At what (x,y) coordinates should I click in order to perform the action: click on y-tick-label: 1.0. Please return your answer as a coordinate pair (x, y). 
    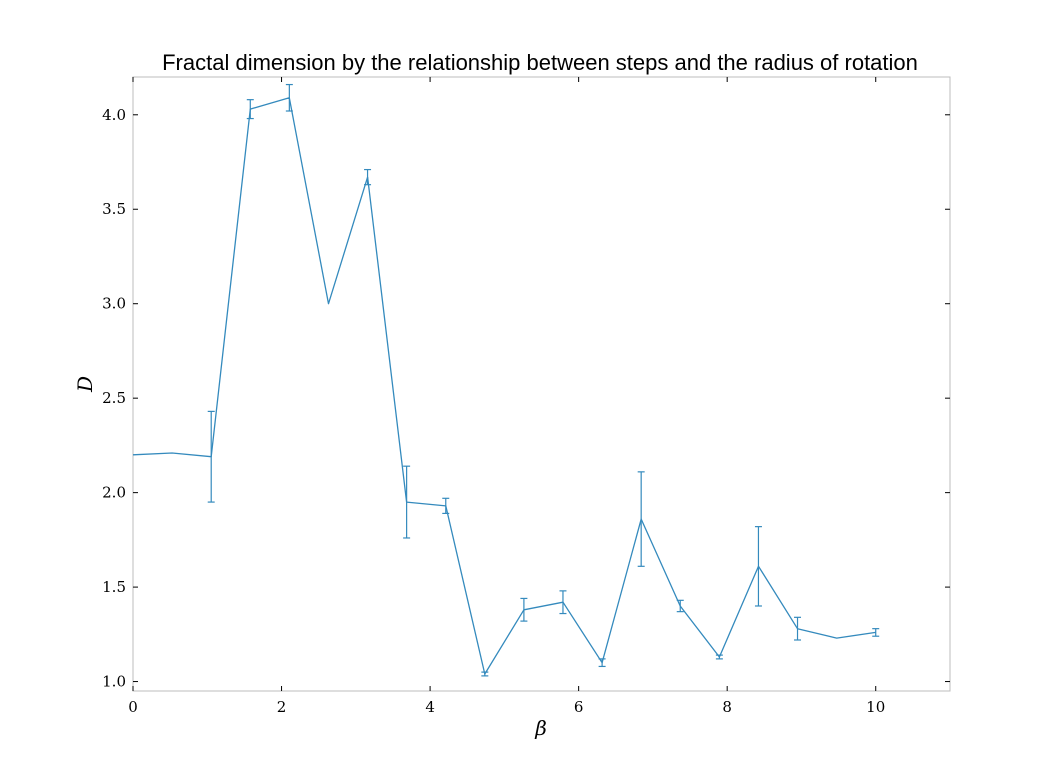
    Looking at the image, I should click on (114, 682).